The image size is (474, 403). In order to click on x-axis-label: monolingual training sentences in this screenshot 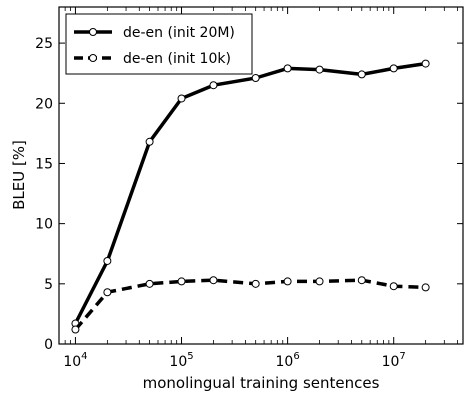, I will do `click(261, 383)`.